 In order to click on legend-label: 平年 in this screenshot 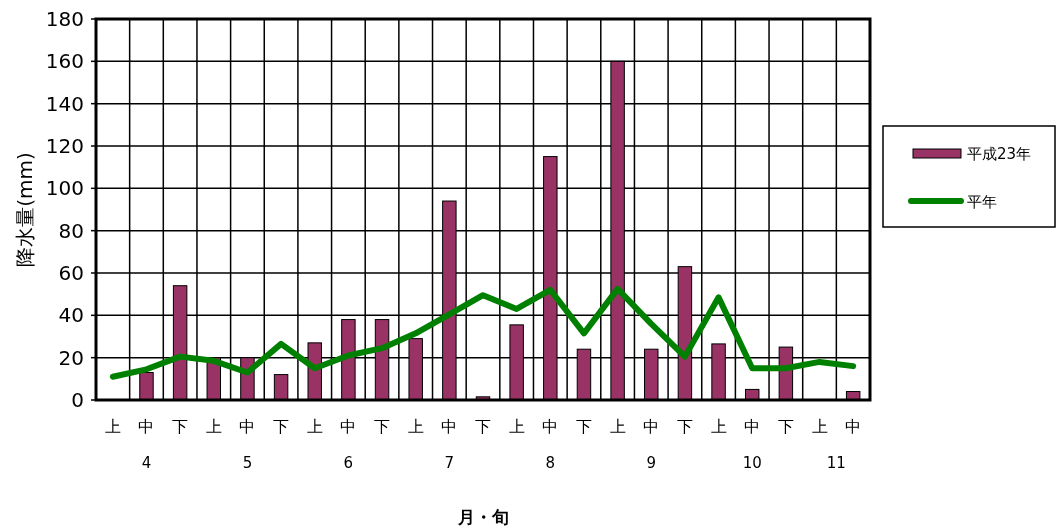, I will do `click(982, 202)`.